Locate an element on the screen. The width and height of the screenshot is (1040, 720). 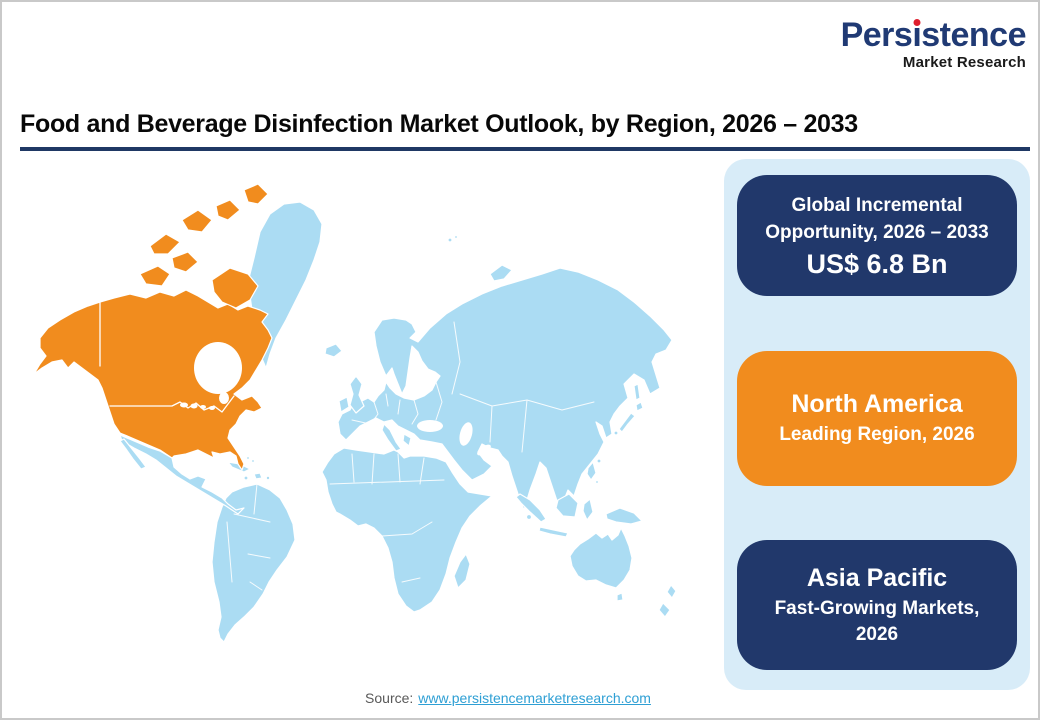
source-label: Source: is located at coordinates (389, 698).